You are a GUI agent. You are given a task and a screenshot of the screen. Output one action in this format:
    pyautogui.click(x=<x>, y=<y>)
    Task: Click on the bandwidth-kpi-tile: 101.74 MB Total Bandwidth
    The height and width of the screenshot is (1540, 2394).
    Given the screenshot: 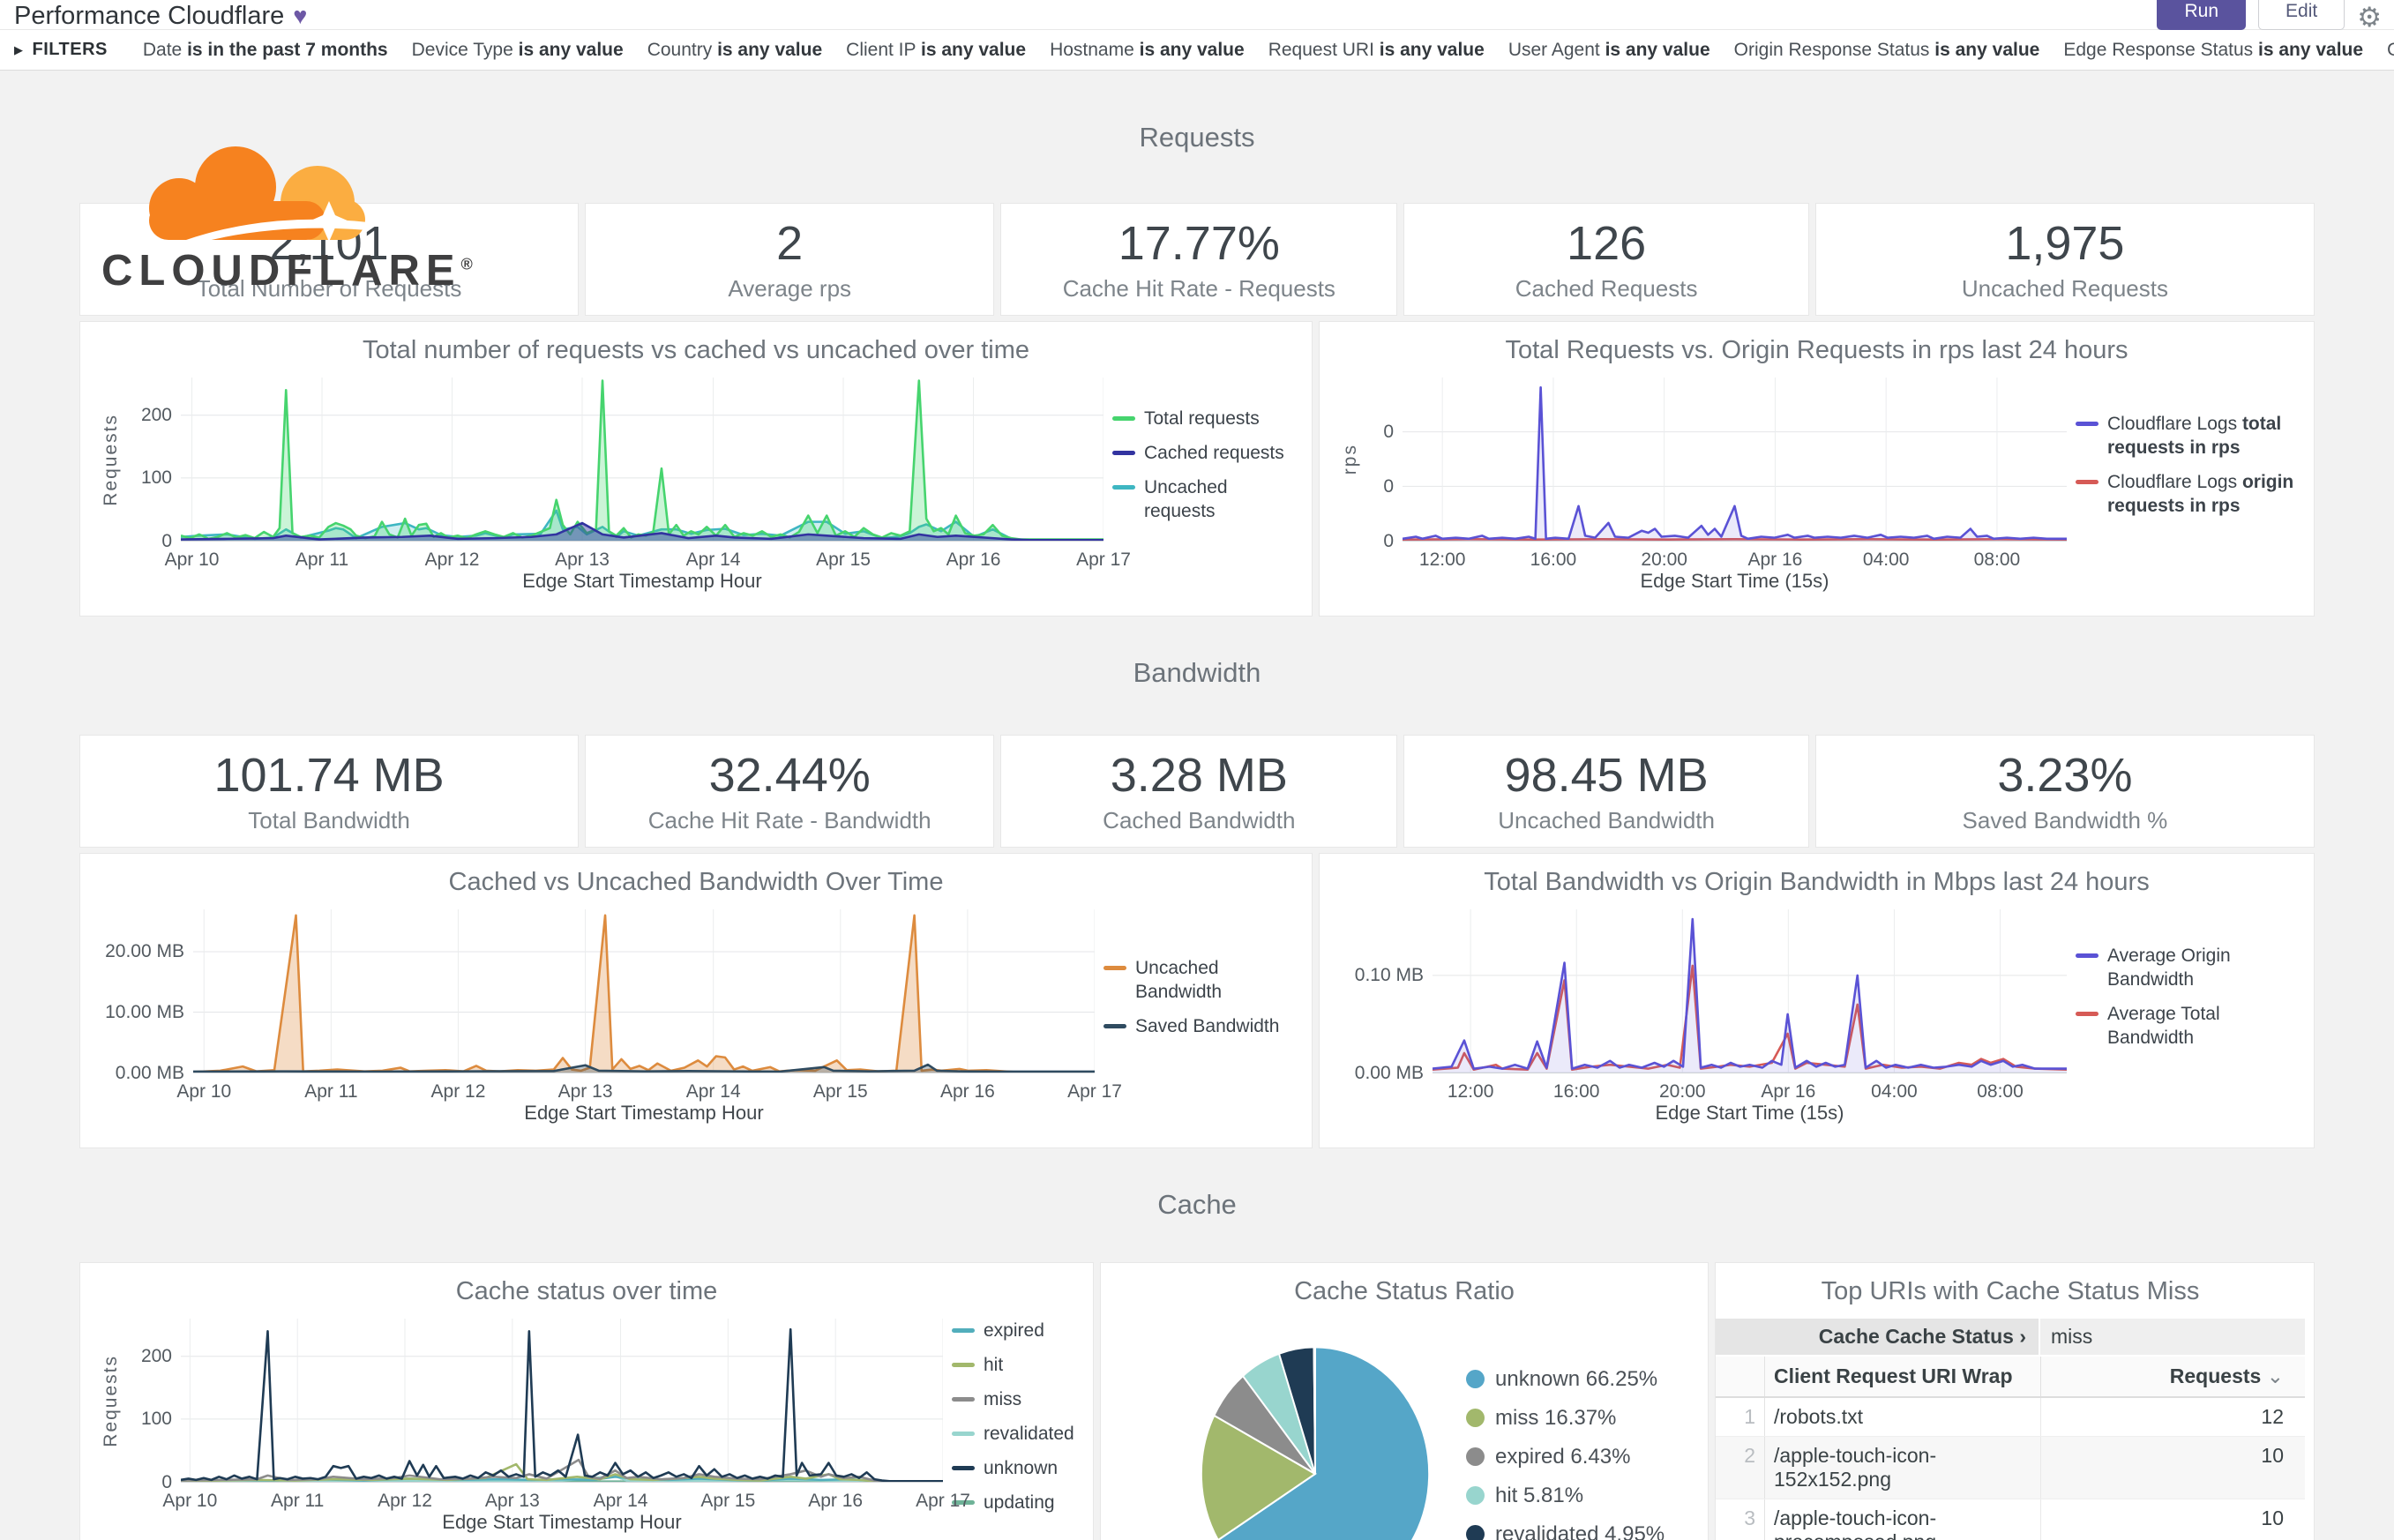 What is the action you would take?
    pyautogui.click(x=329, y=791)
    